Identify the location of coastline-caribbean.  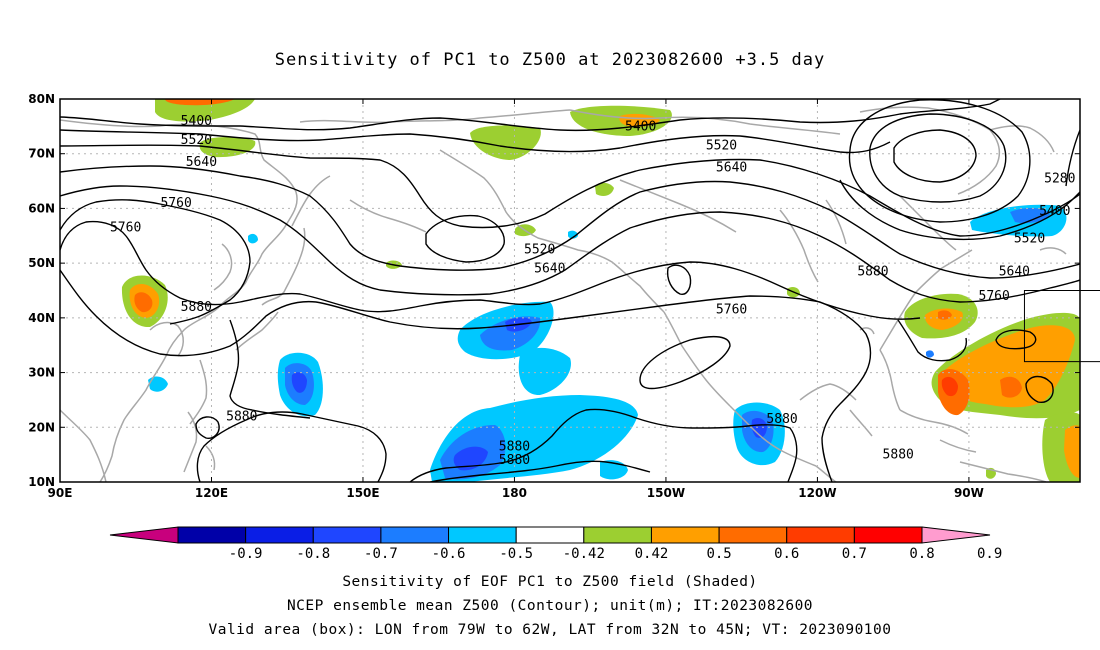
(934, 422).